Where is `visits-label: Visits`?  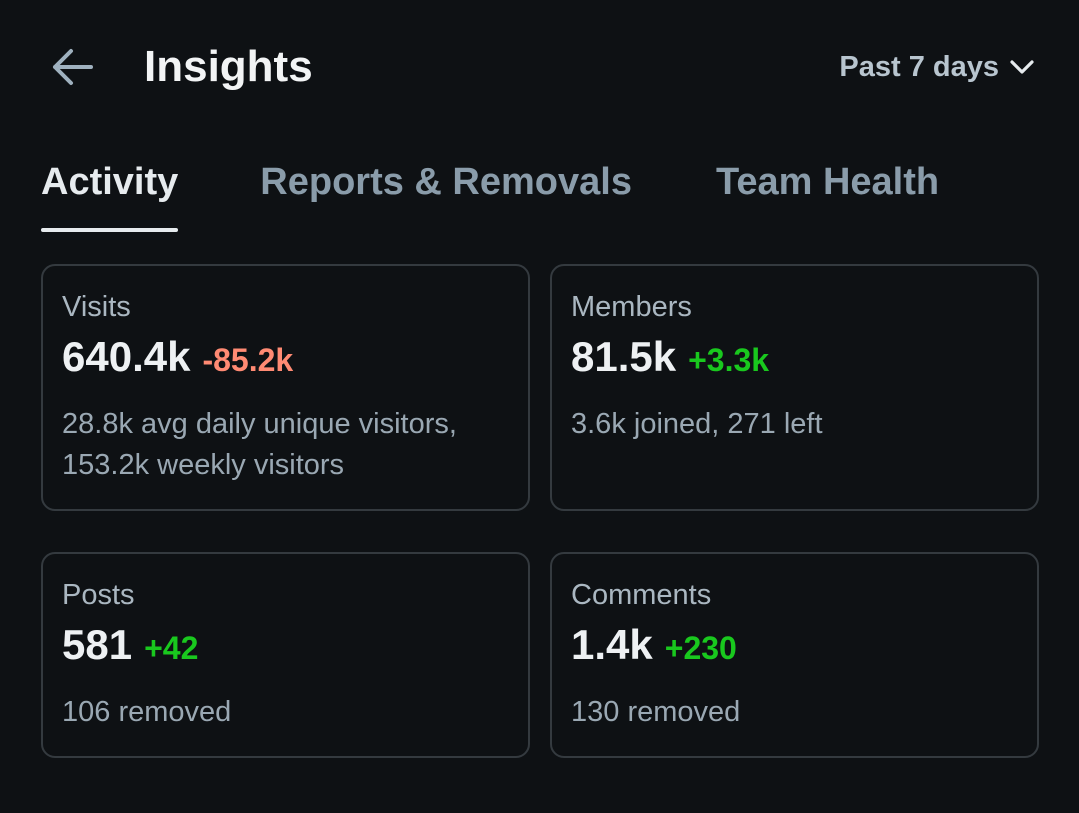
visits-label: Visits is located at coordinates (96, 307).